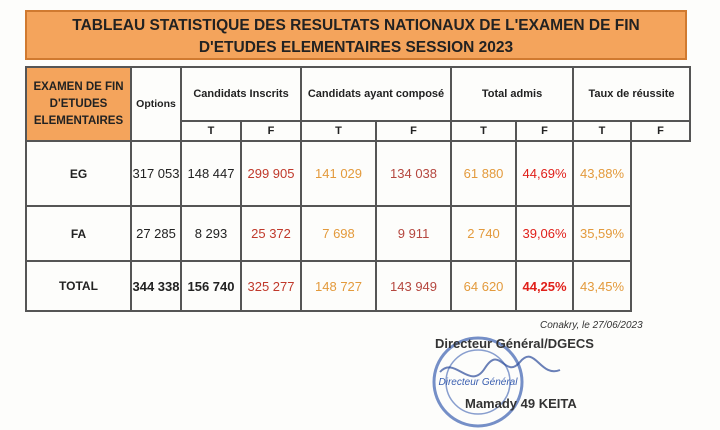  Describe the element at coordinates (484, 286) in the screenshot. I see `value-cell: 64 620` at that location.